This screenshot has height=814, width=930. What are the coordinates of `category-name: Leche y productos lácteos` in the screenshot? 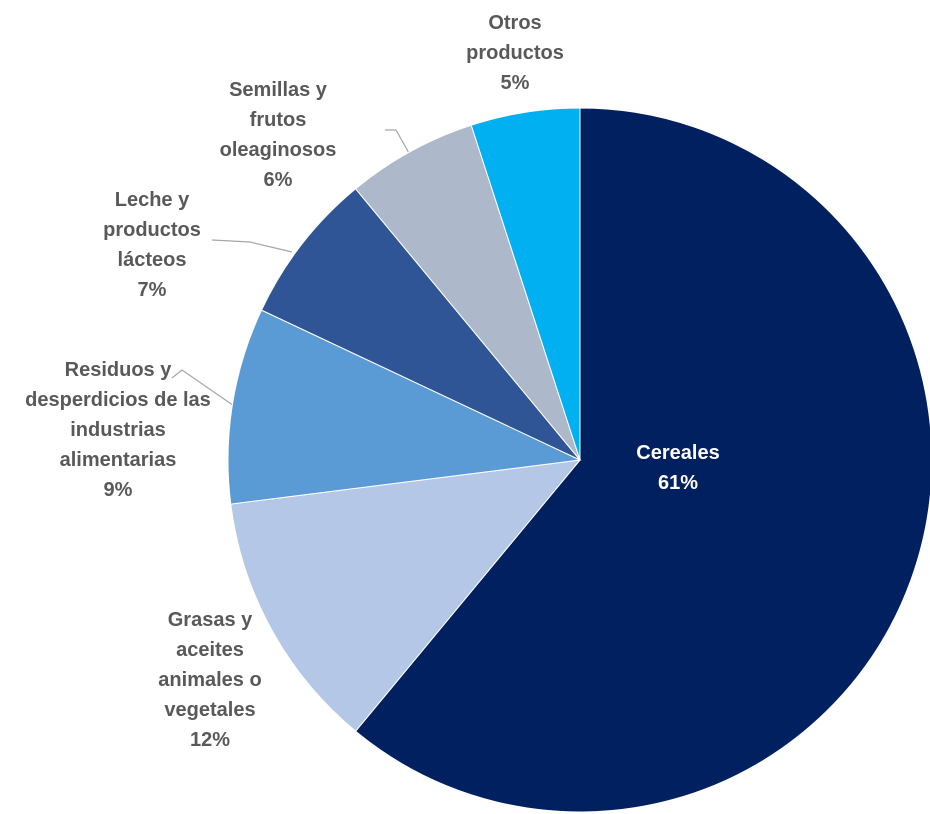 It's located at (152, 230).